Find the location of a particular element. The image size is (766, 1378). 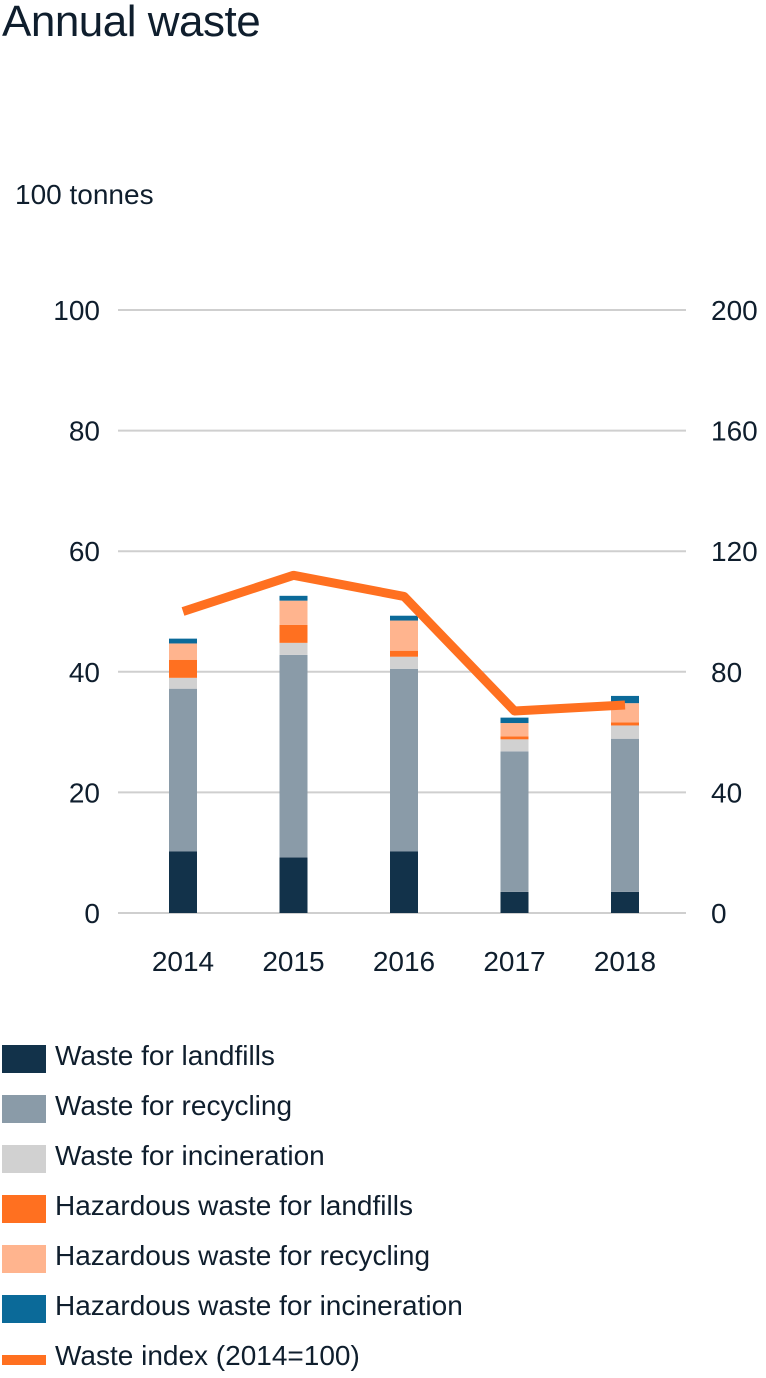

bar-stacks is located at coordinates (404, 754).